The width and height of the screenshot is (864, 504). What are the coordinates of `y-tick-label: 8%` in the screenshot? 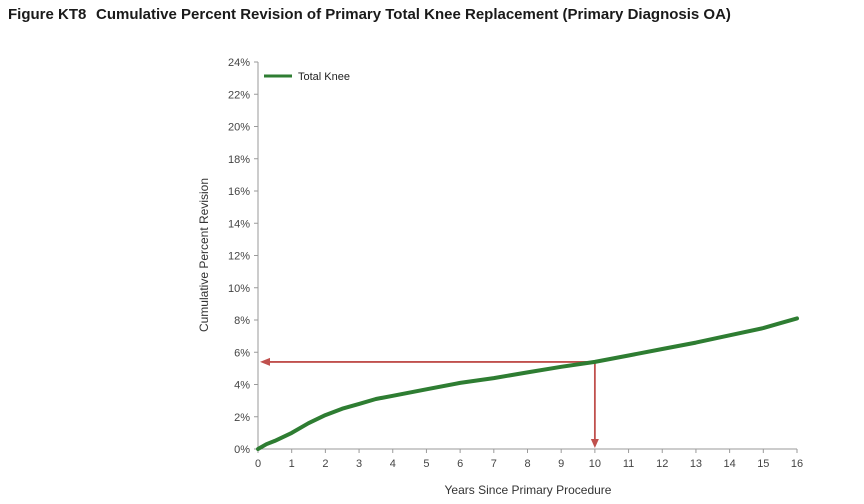 It's located at (242, 321).